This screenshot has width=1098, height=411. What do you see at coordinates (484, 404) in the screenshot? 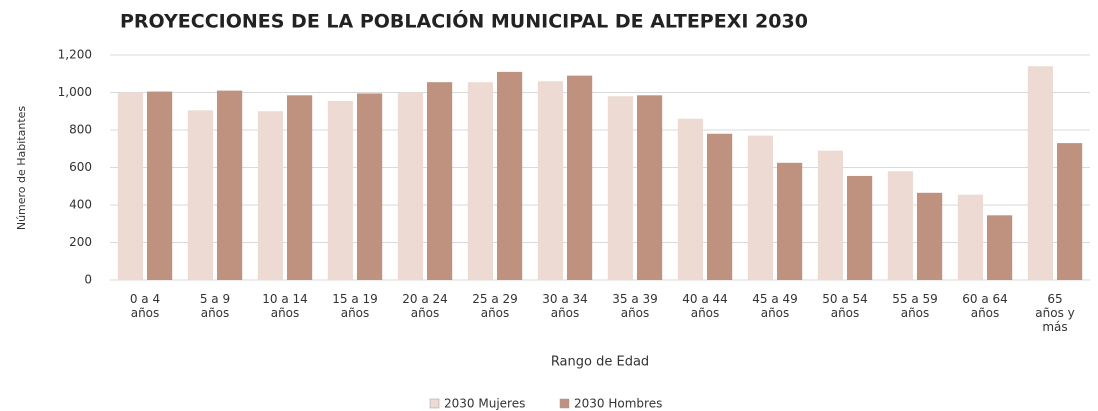
I see `legend-label: 2030 Mujeres` at bounding box center [484, 404].